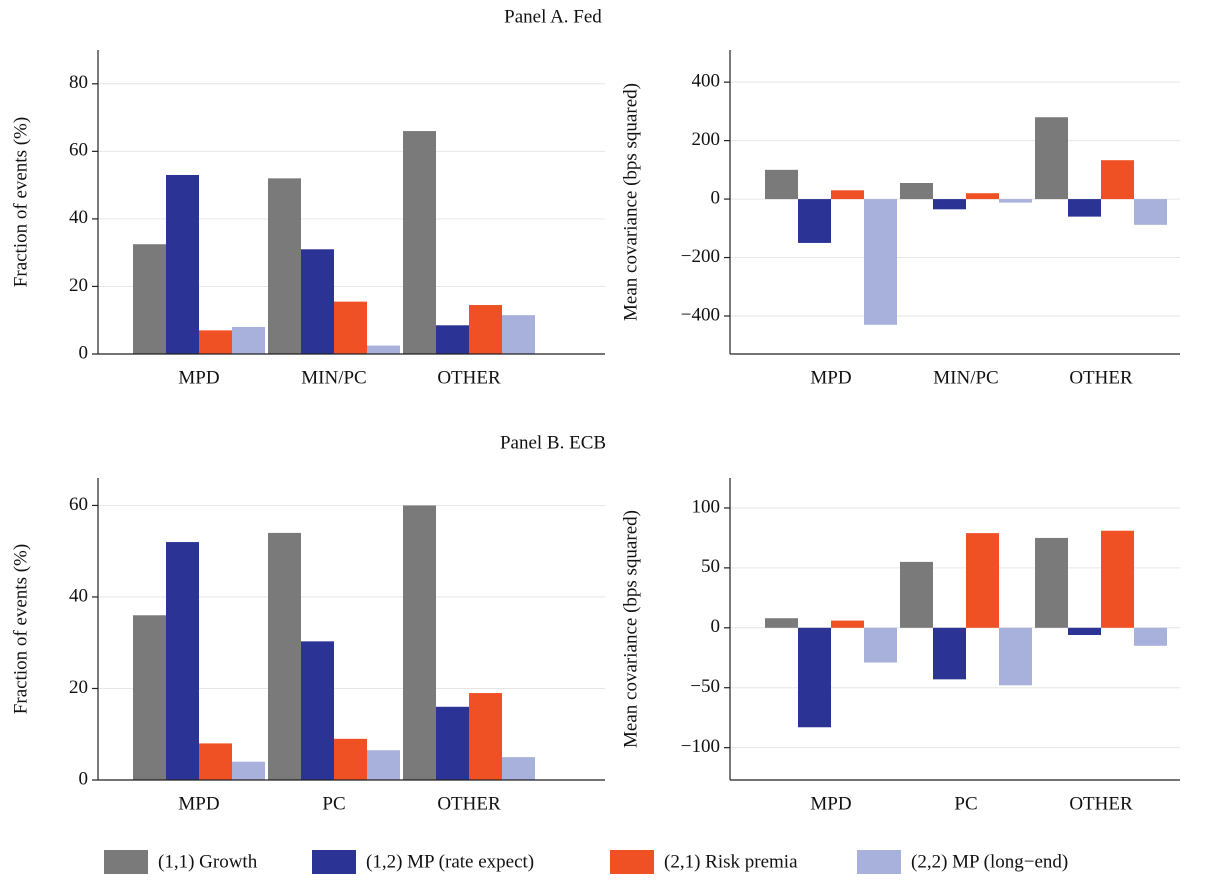  Describe the element at coordinates (553, 16) in the screenshot. I see `panel-title: Panel A. Fed` at that location.